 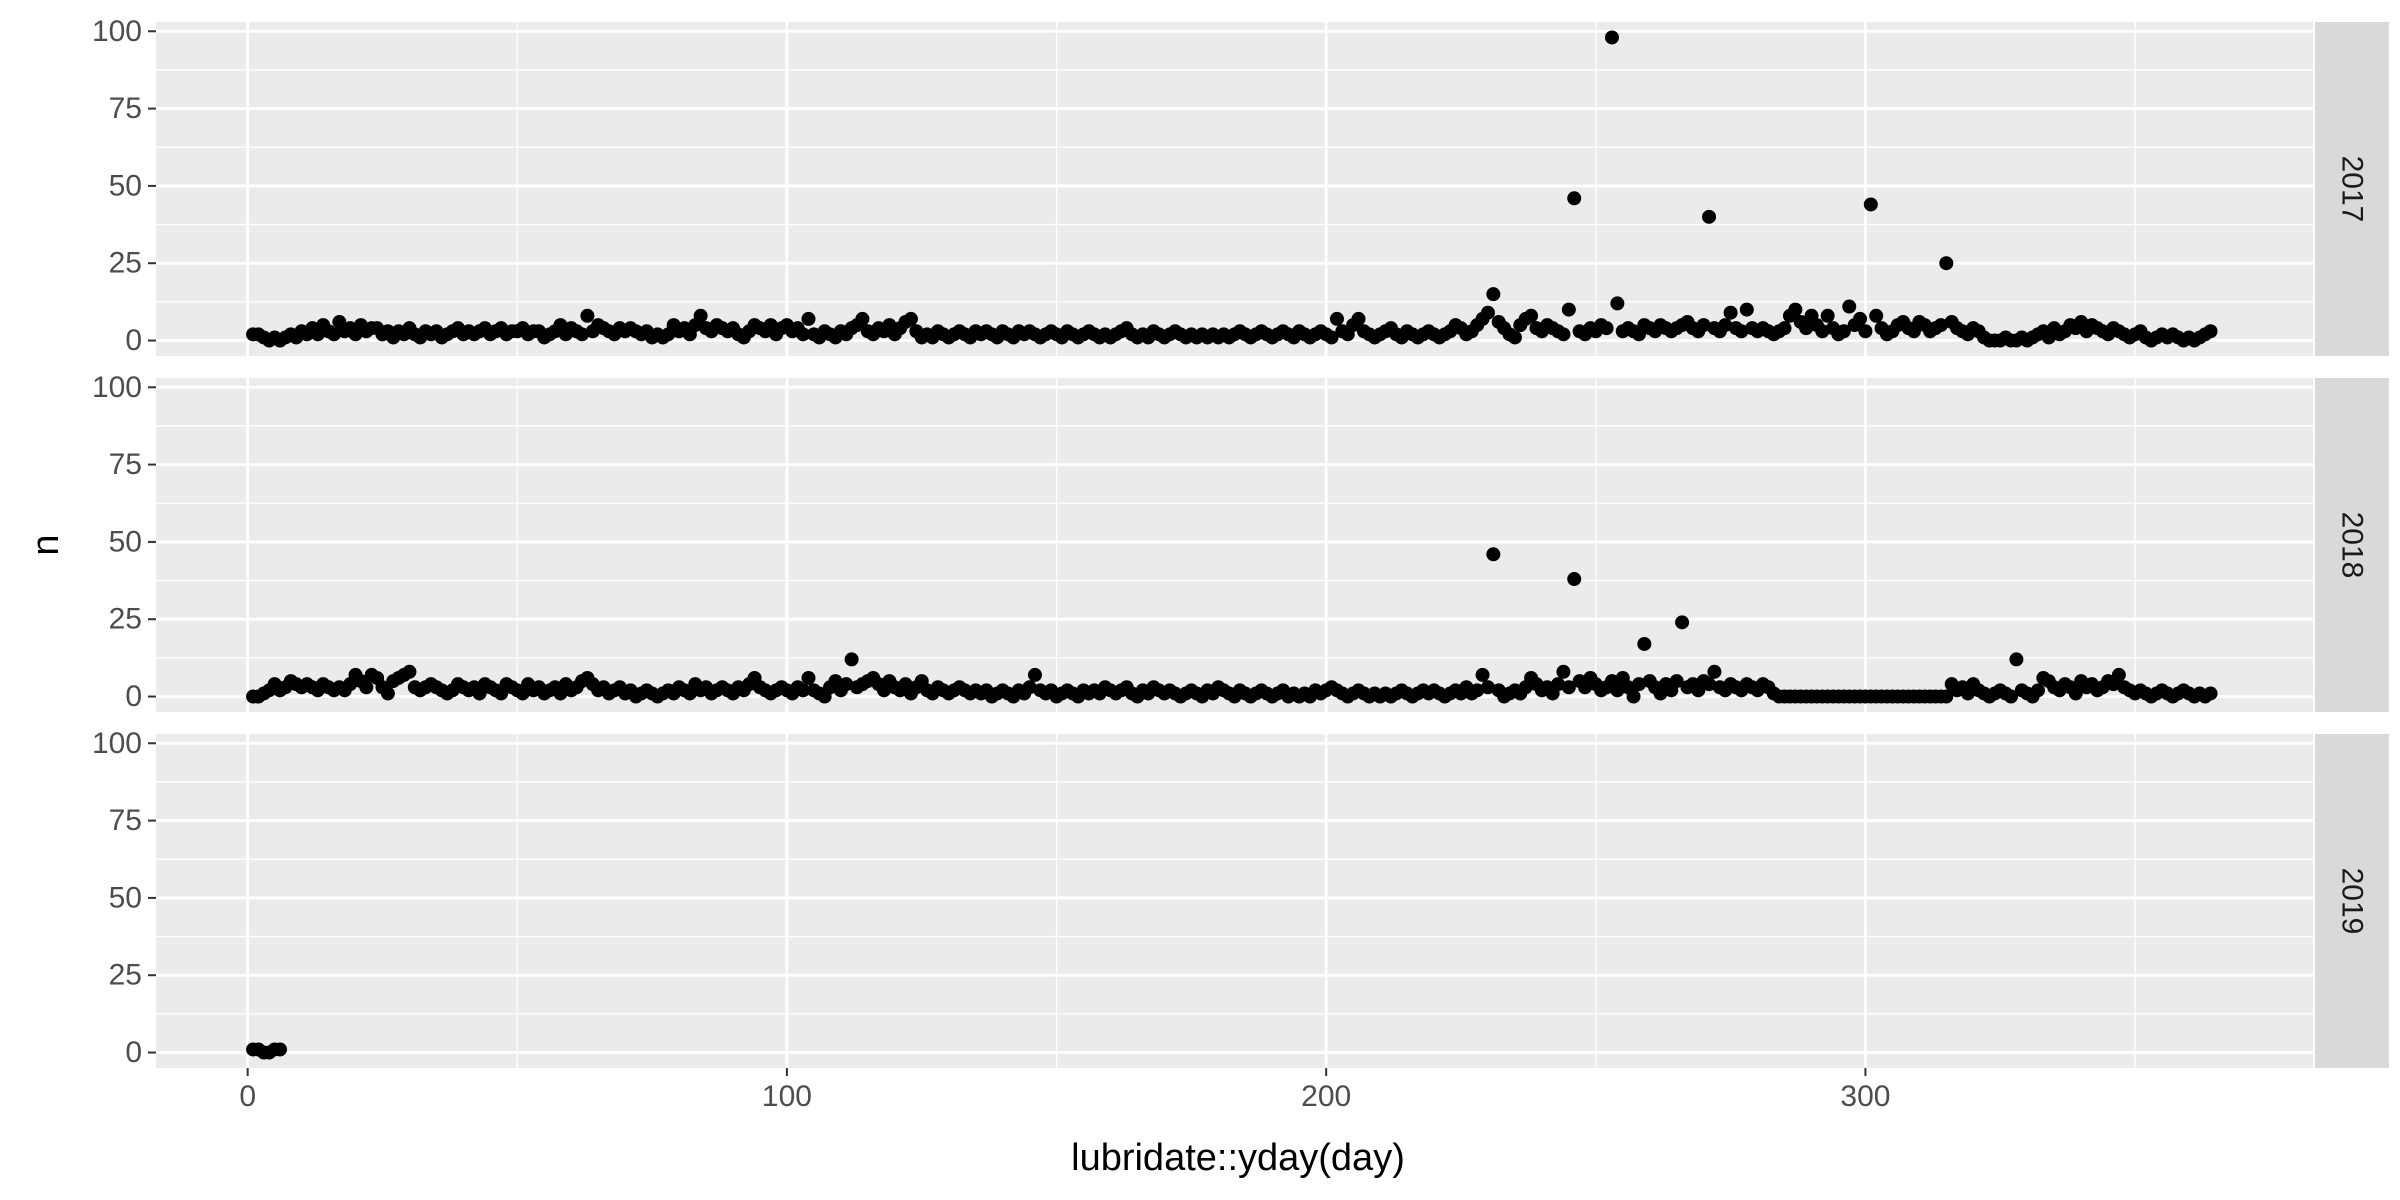 What do you see at coordinates (1865, 1096) in the screenshot?
I see `x-tick-label: 300` at bounding box center [1865, 1096].